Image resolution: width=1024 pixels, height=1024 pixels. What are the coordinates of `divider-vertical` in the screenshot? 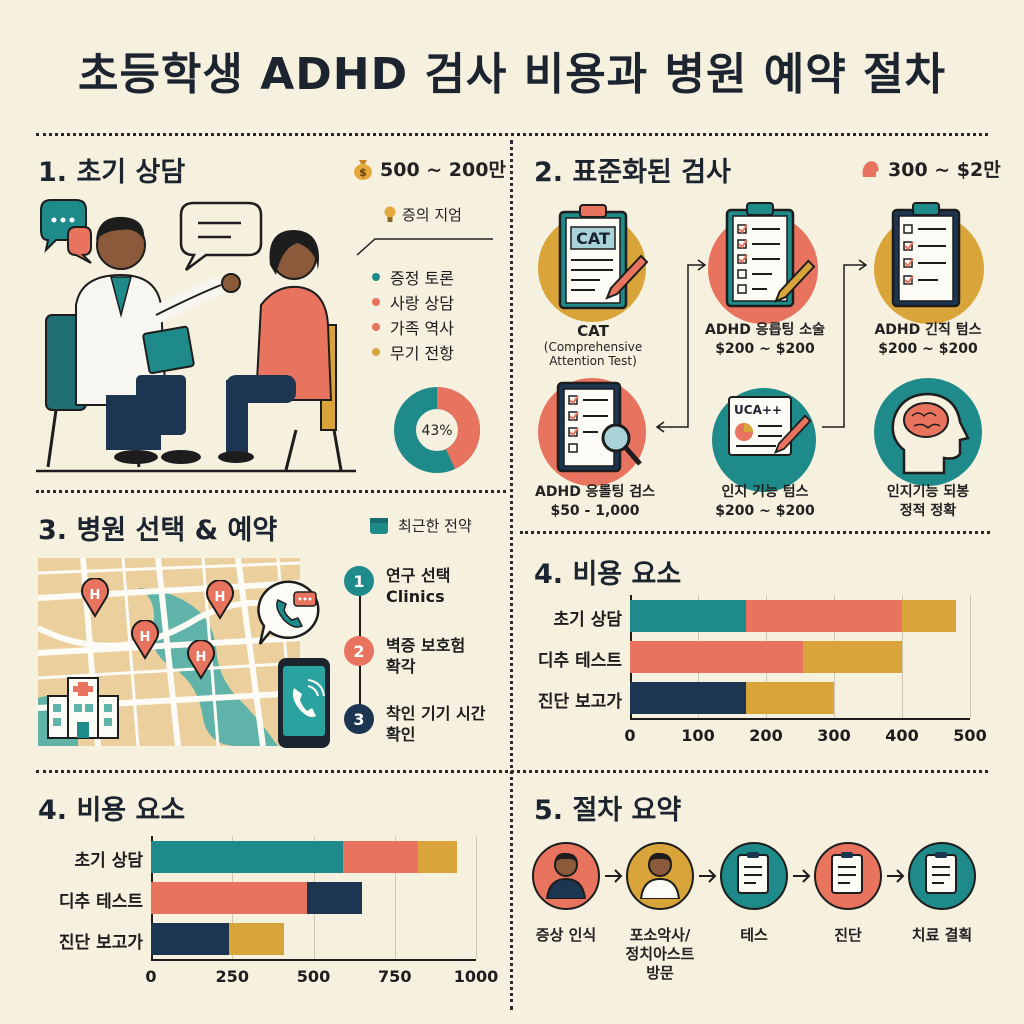 It's located at (511, 575).